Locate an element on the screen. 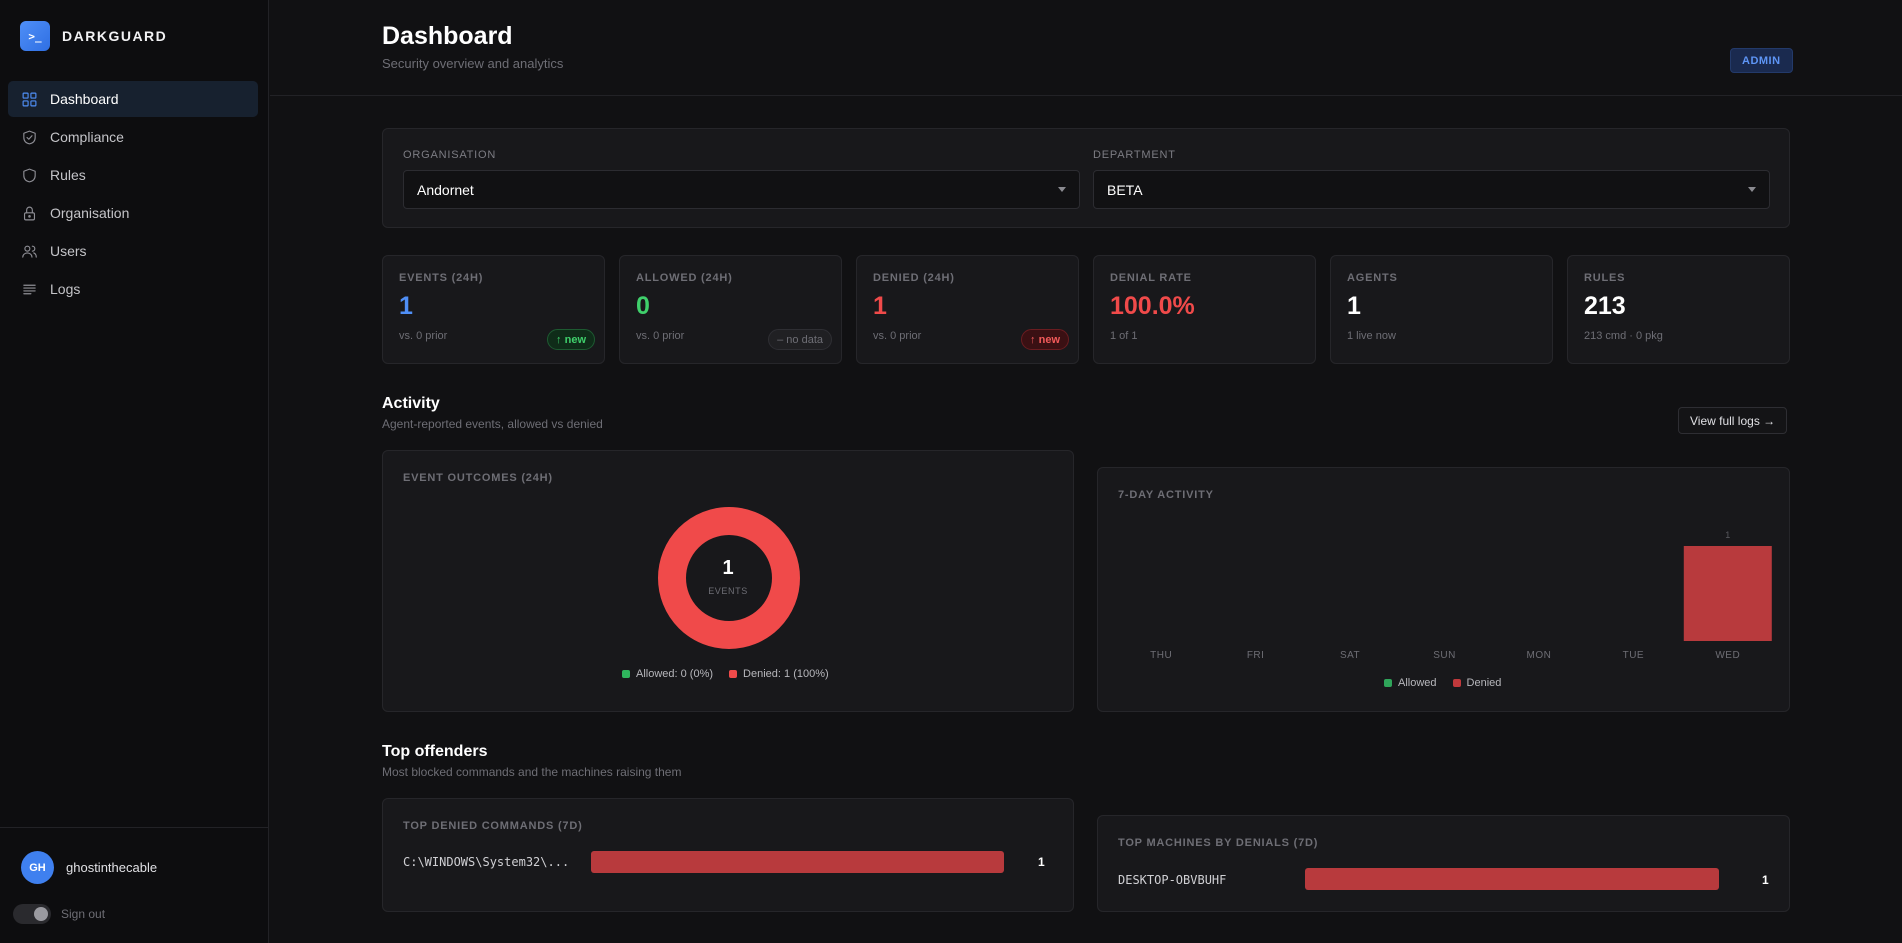 Image resolution: width=1902 pixels, height=943 pixels. stat-value: 100.0% is located at coordinates (1152, 306).